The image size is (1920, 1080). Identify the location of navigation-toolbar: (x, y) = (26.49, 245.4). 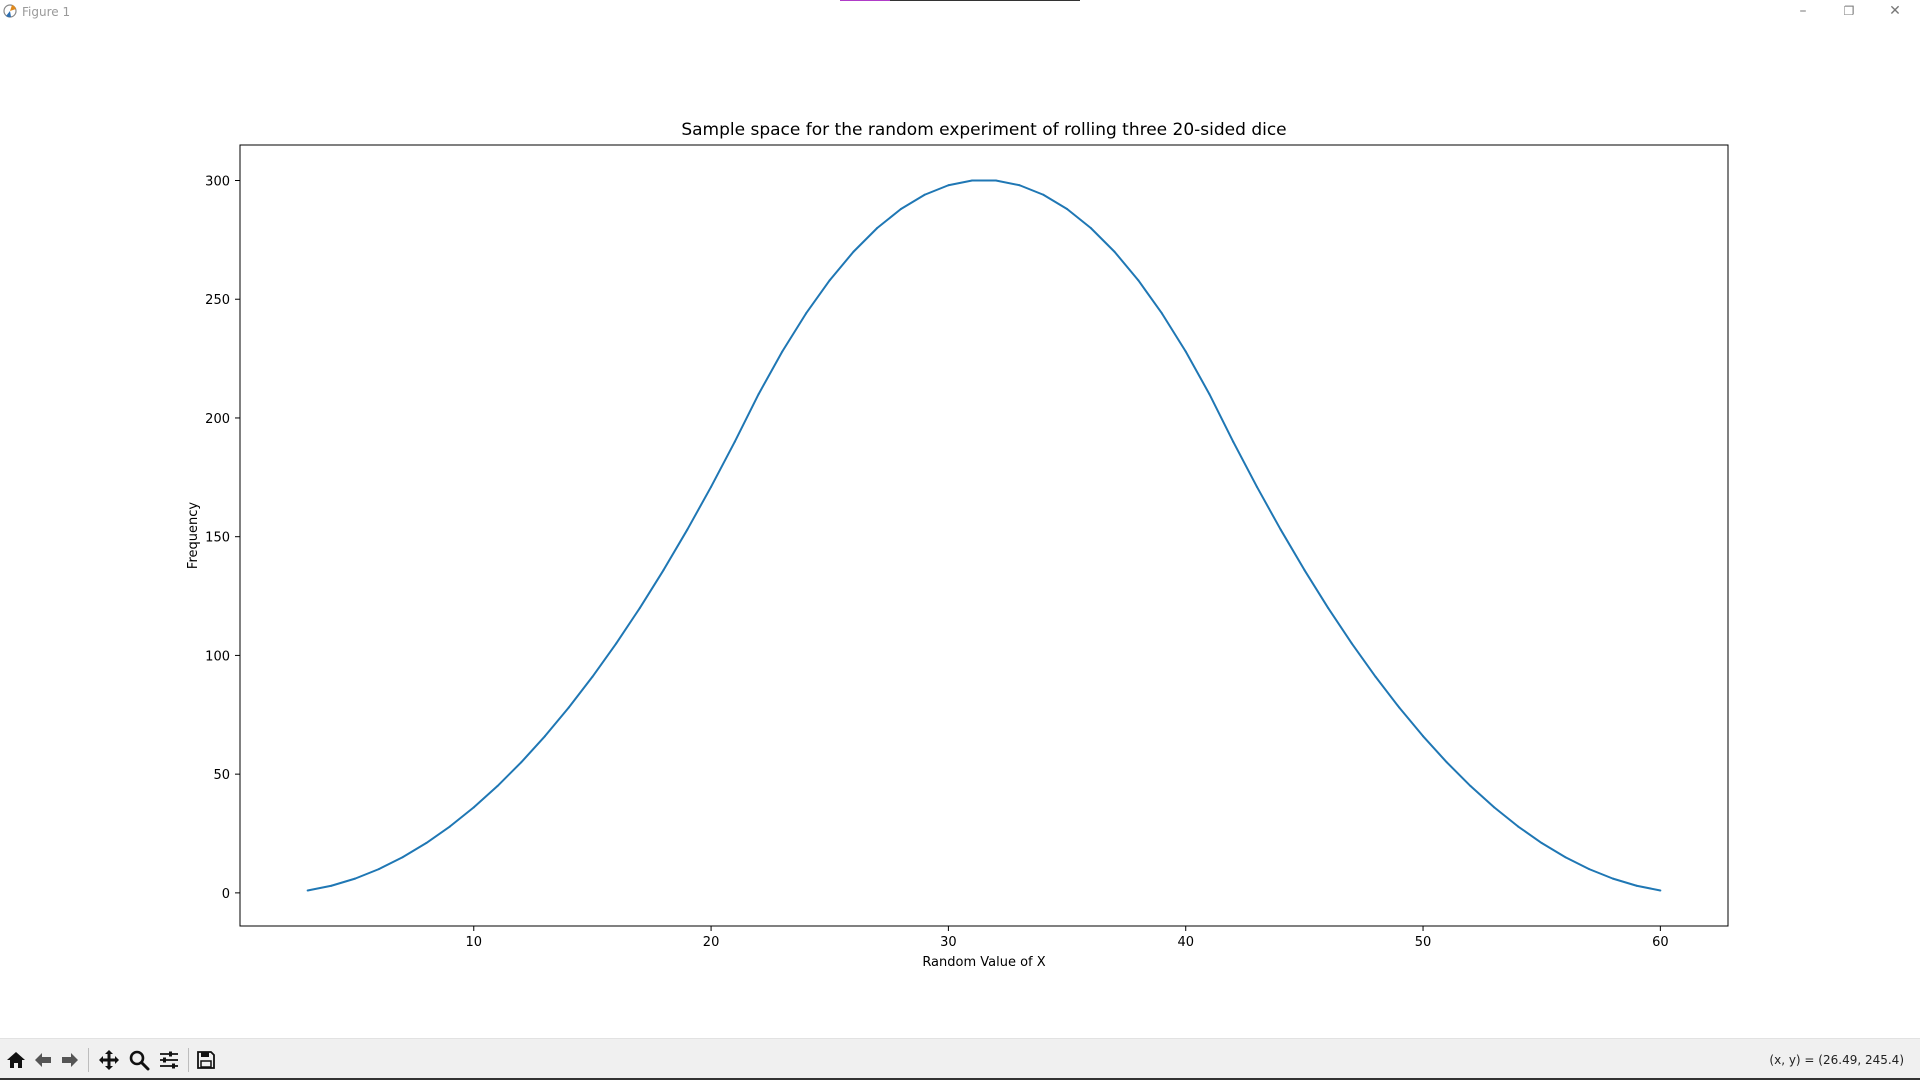
(960, 1059).